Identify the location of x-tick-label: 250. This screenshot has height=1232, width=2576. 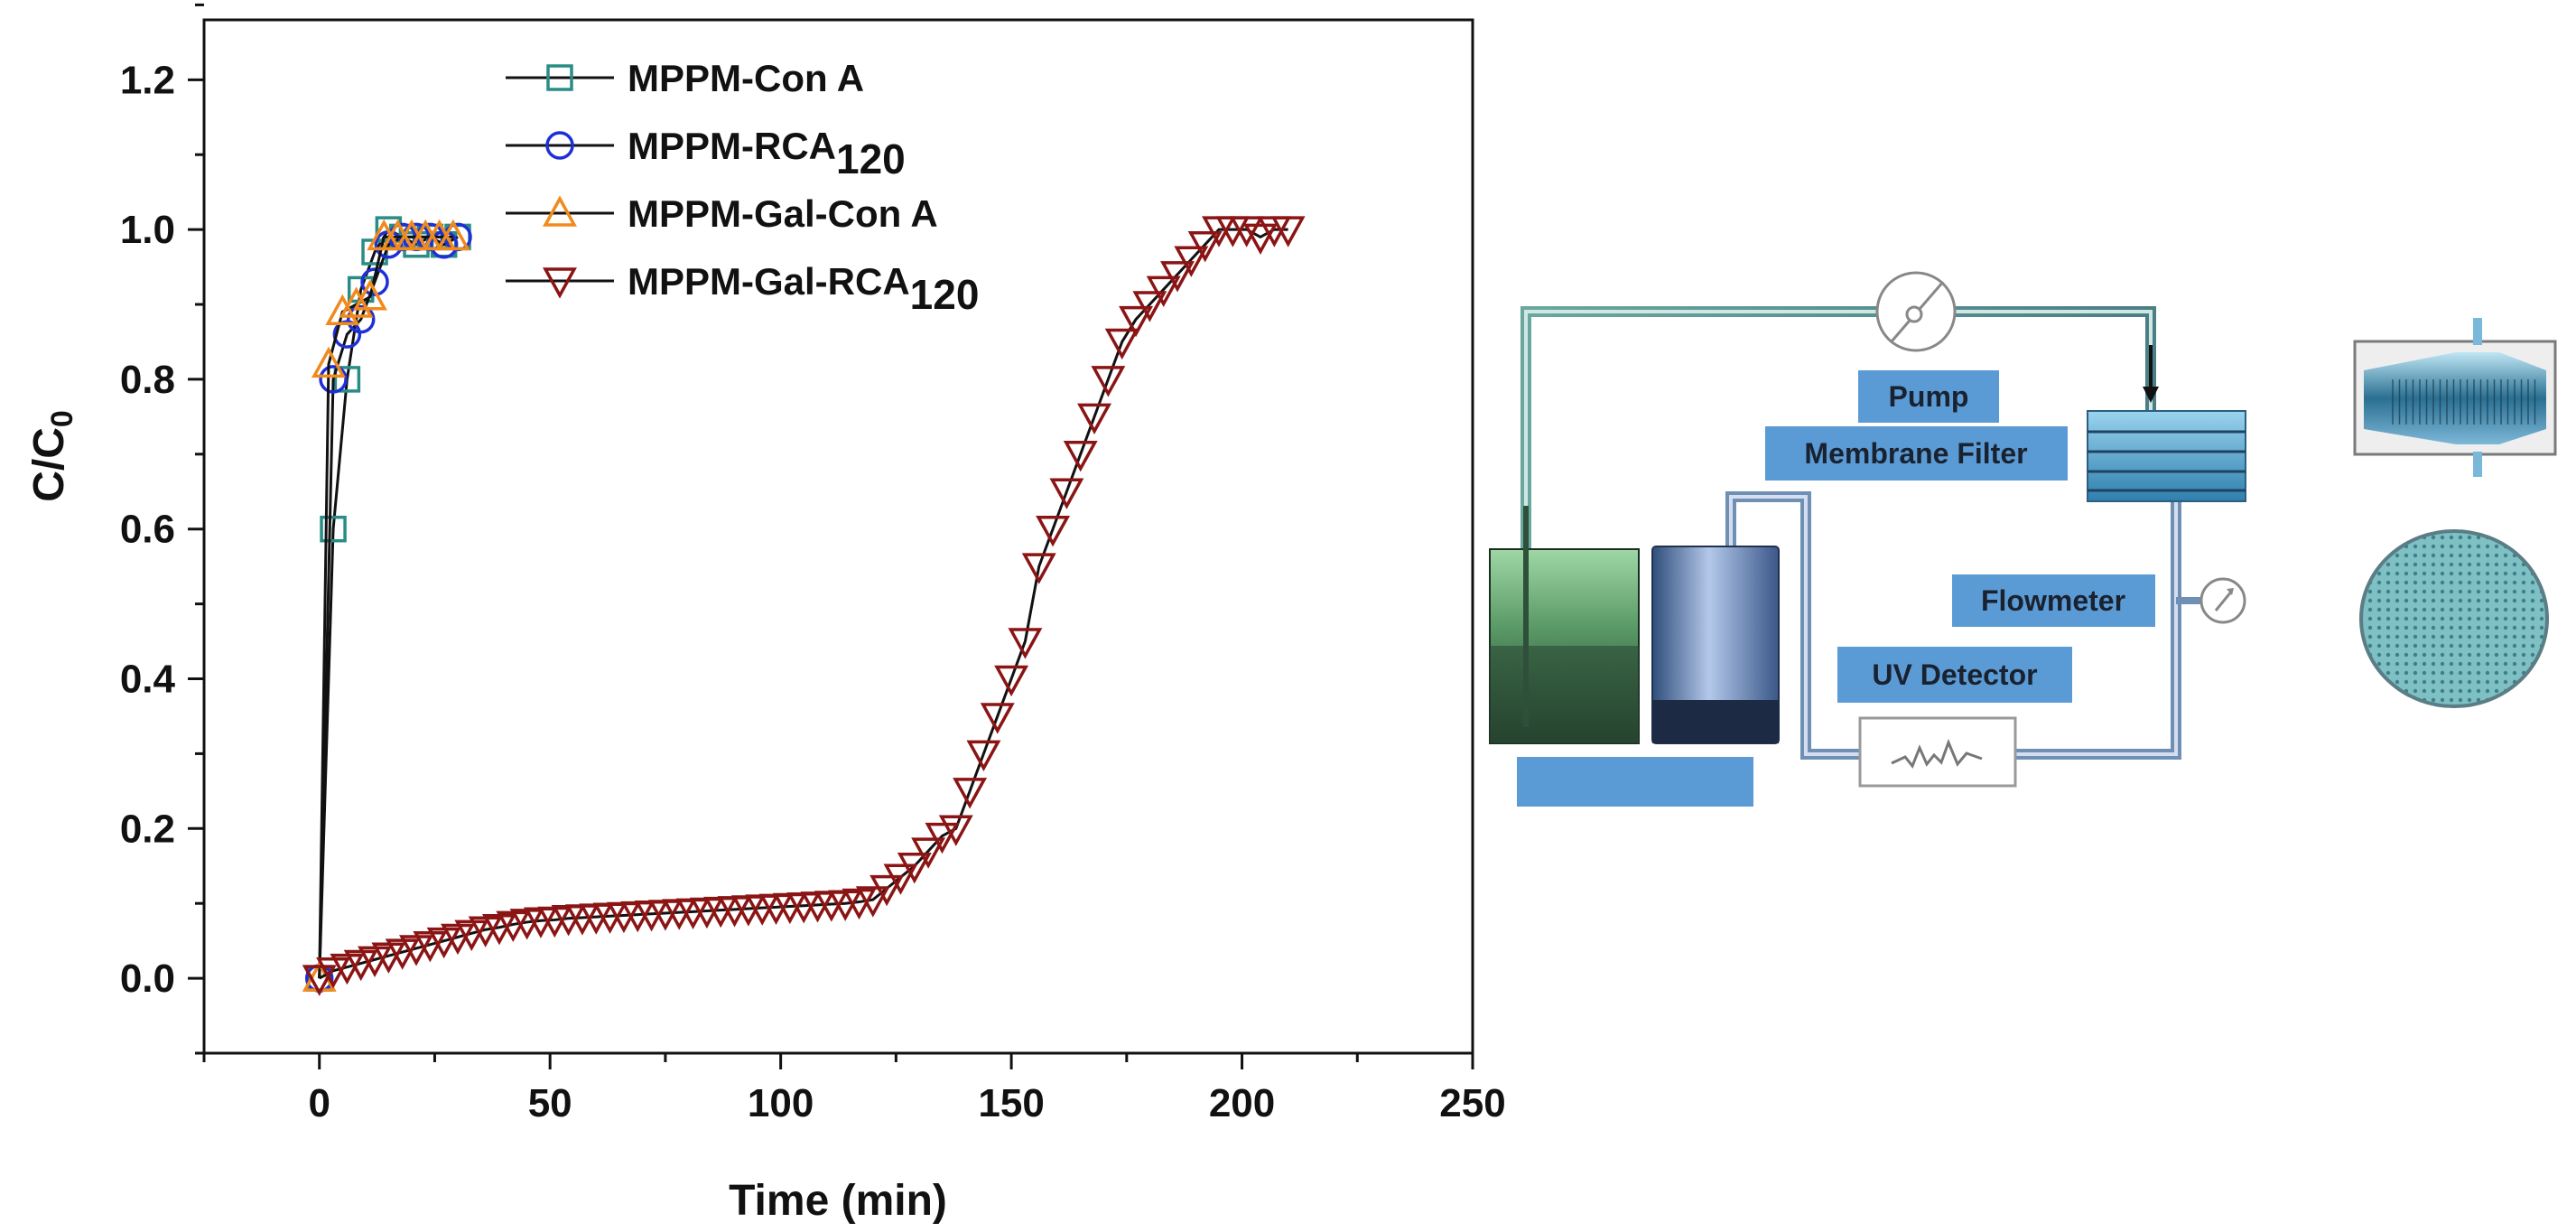
(1472, 1103).